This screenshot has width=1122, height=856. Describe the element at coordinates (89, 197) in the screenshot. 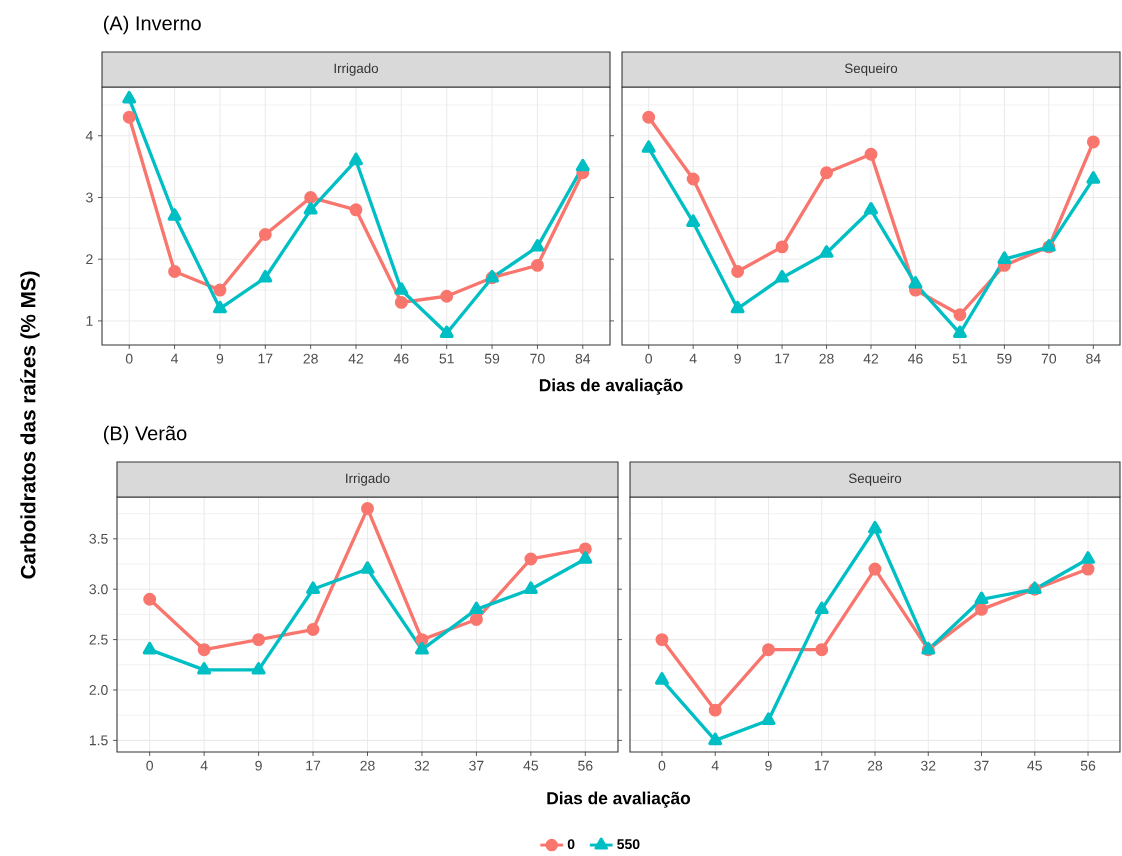

I see `y-tick-label: 3` at that location.